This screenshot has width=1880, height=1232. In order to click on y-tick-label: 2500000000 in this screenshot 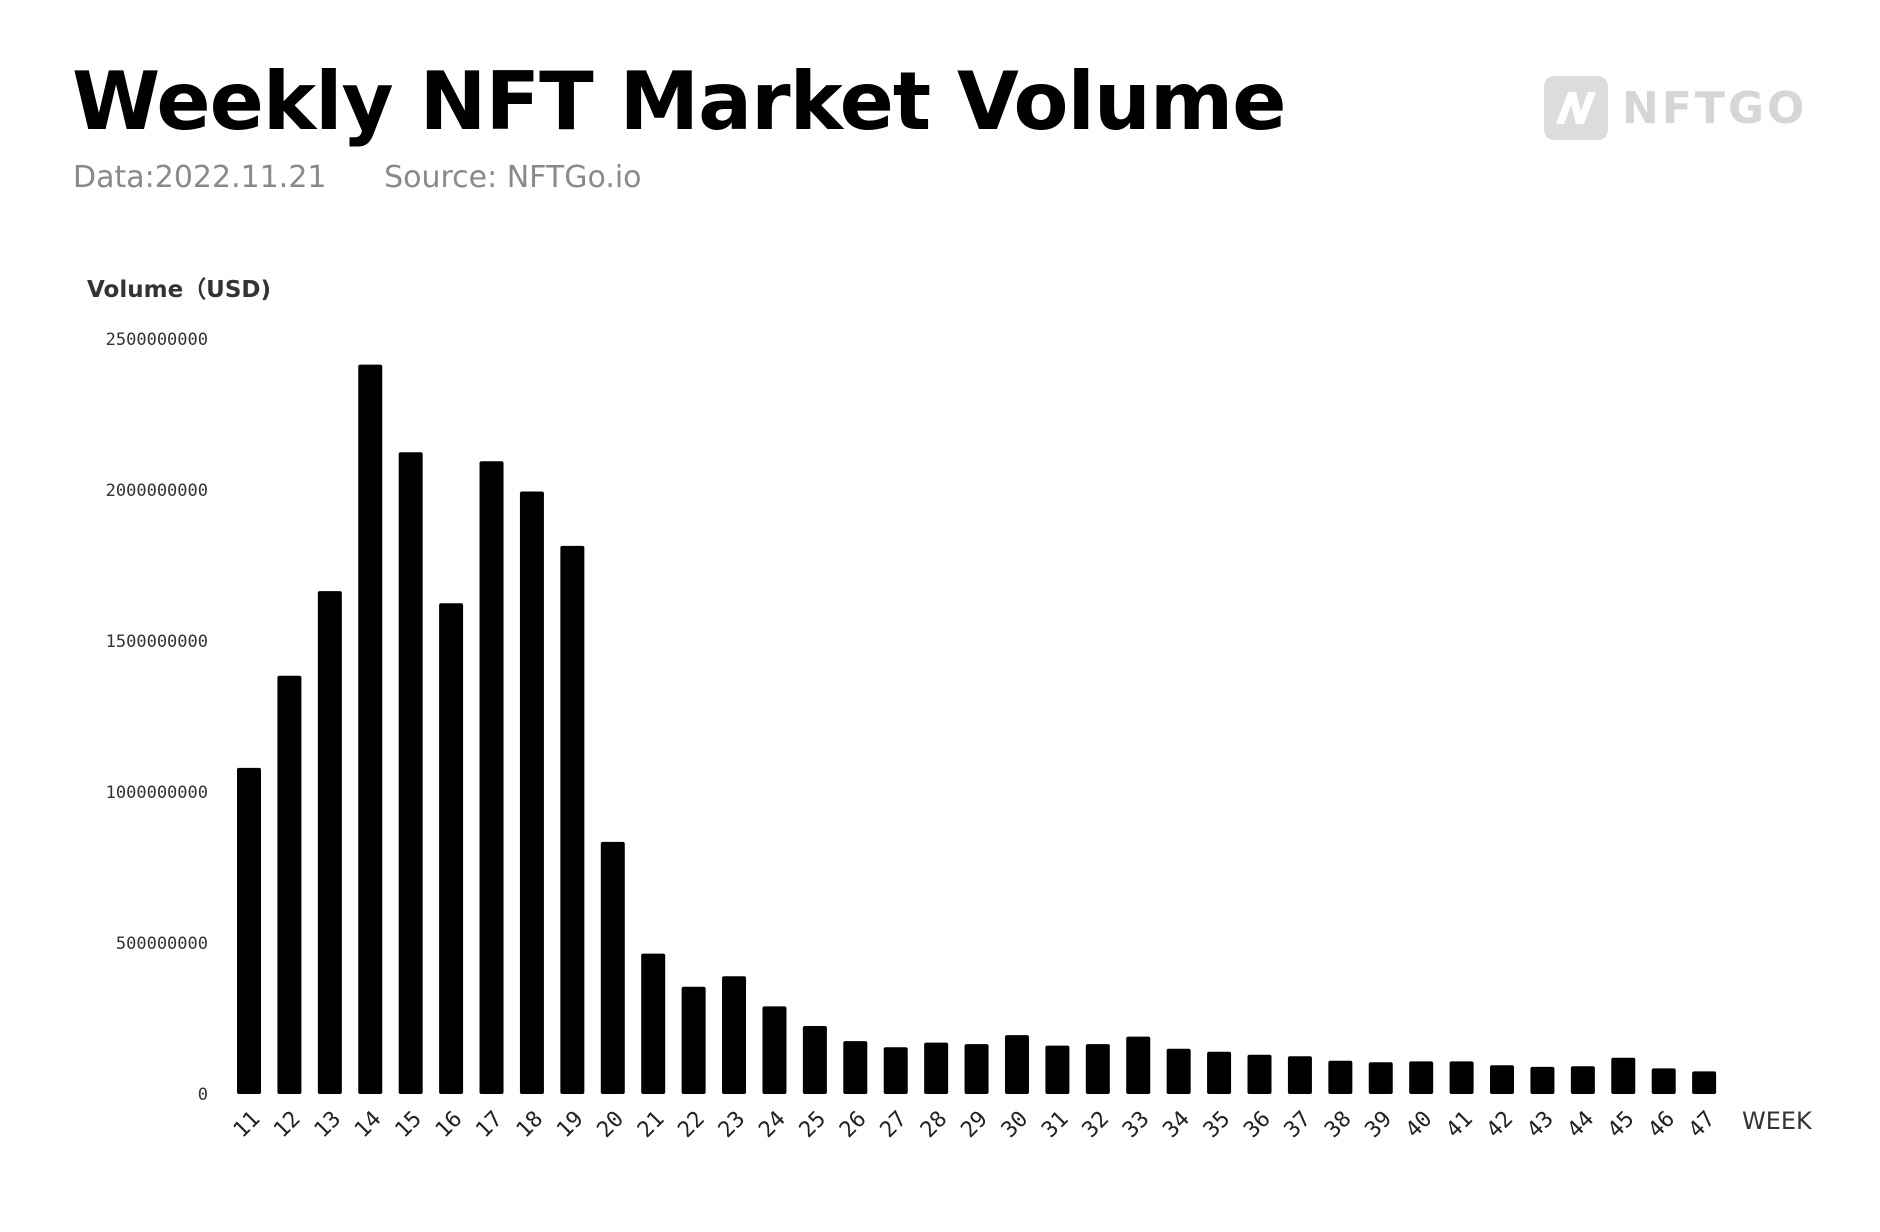, I will do `click(157, 340)`.